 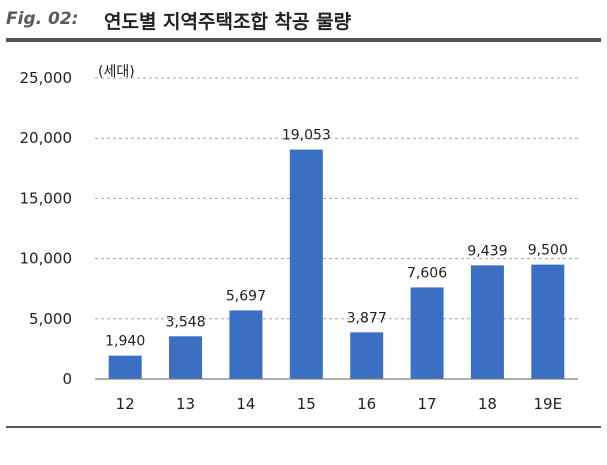 What do you see at coordinates (303, 427) in the screenshot?
I see `bottom-rule` at bounding box center [303, 427].